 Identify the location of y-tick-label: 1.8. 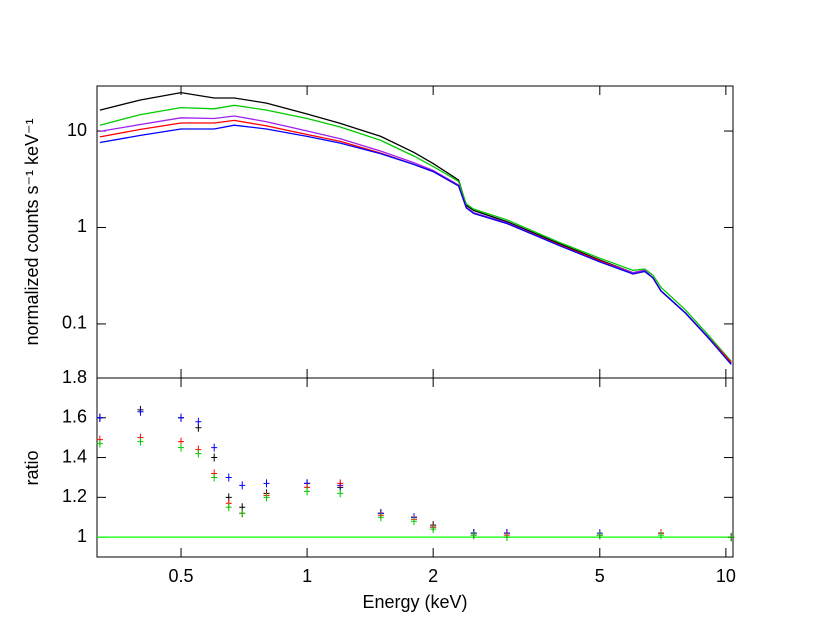
(74, 377).